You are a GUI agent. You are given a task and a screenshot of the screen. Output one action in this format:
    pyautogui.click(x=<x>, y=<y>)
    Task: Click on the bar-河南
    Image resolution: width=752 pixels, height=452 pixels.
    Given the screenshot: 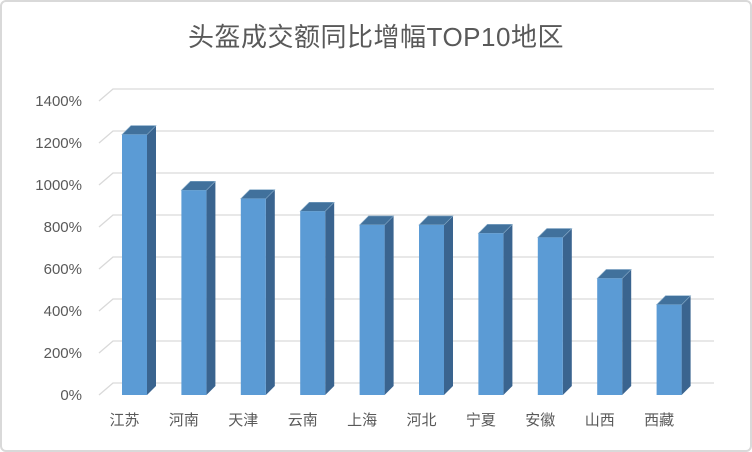 What is the action you would take?
    pyautogui.click(x=198, y=287)
    